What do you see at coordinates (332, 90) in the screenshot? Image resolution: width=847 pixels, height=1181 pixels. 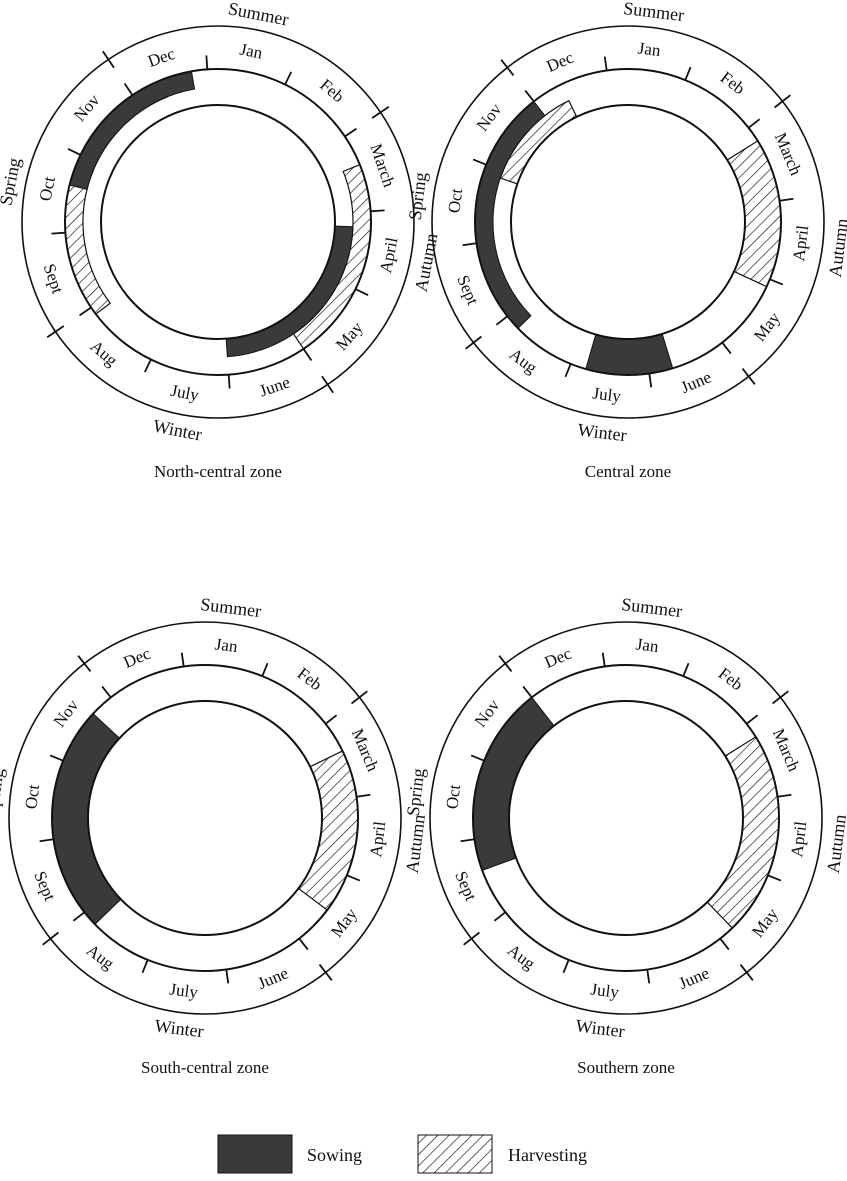 I see `month-label-feb: Feb` at bounding box center [332, 90].